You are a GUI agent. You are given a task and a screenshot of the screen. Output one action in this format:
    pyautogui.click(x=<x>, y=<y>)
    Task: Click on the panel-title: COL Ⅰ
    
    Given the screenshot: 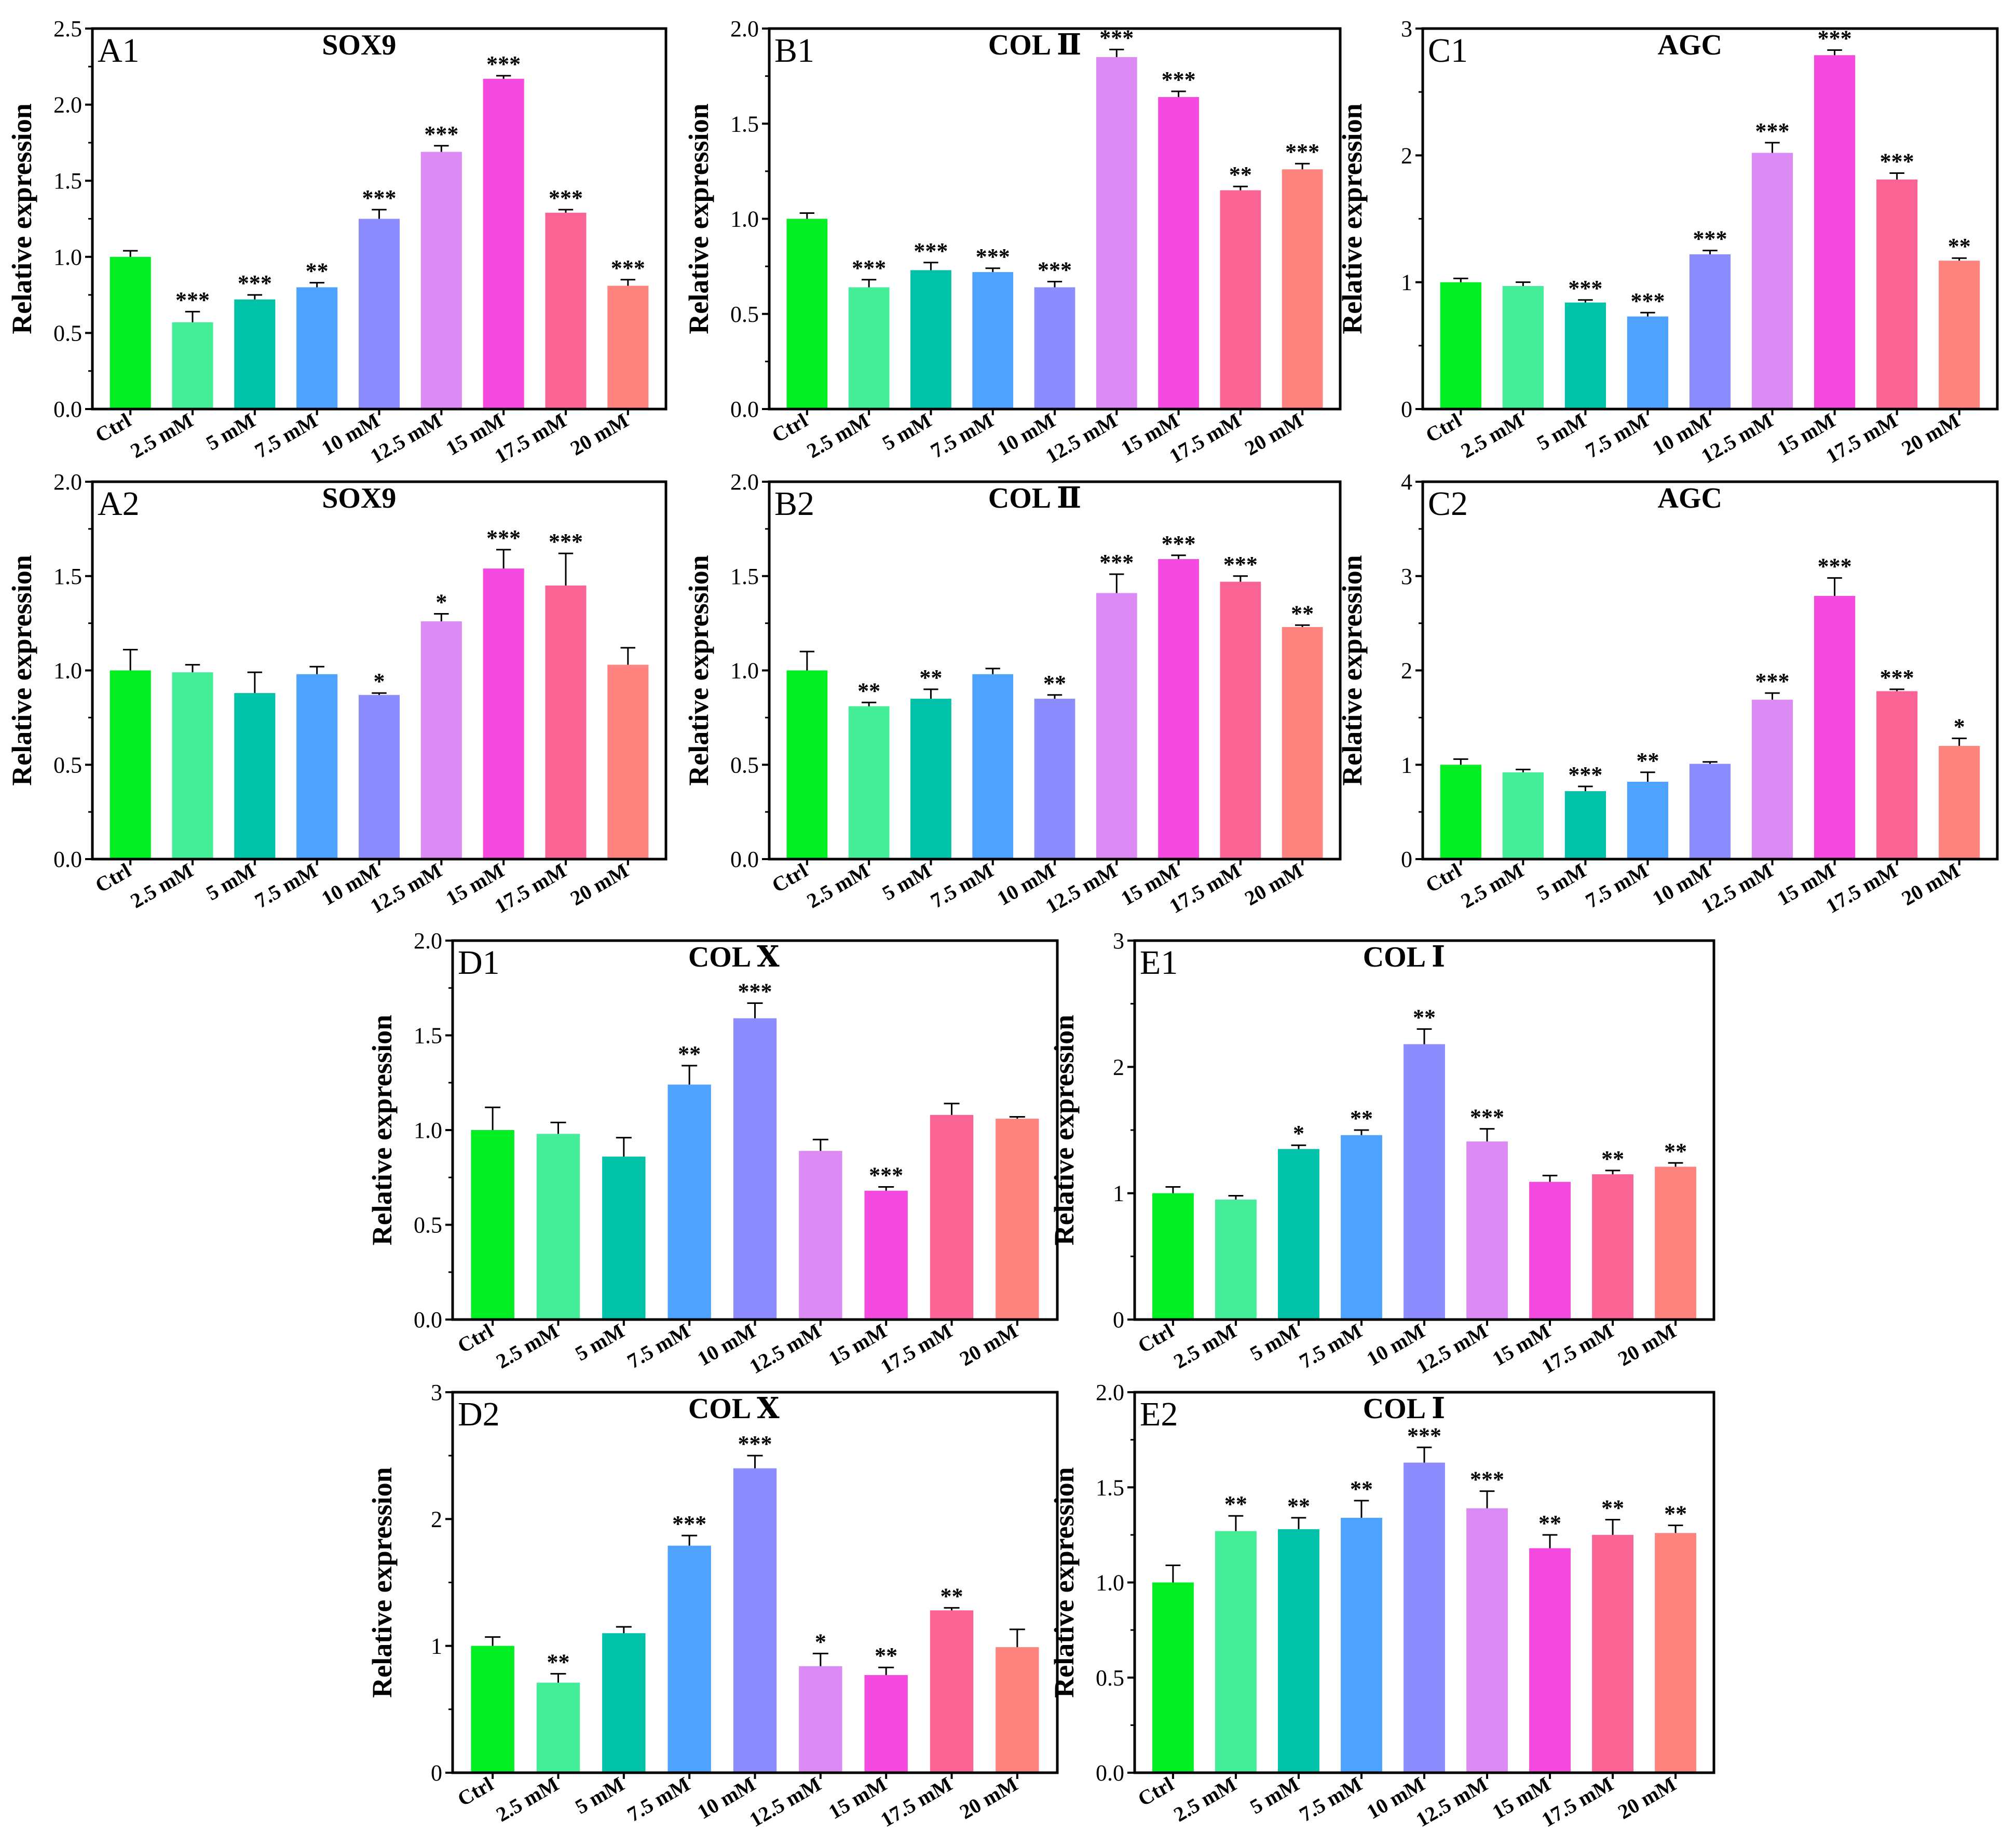 What is the action you would take?
    pyautogui.click(x=1404, y=957)
    